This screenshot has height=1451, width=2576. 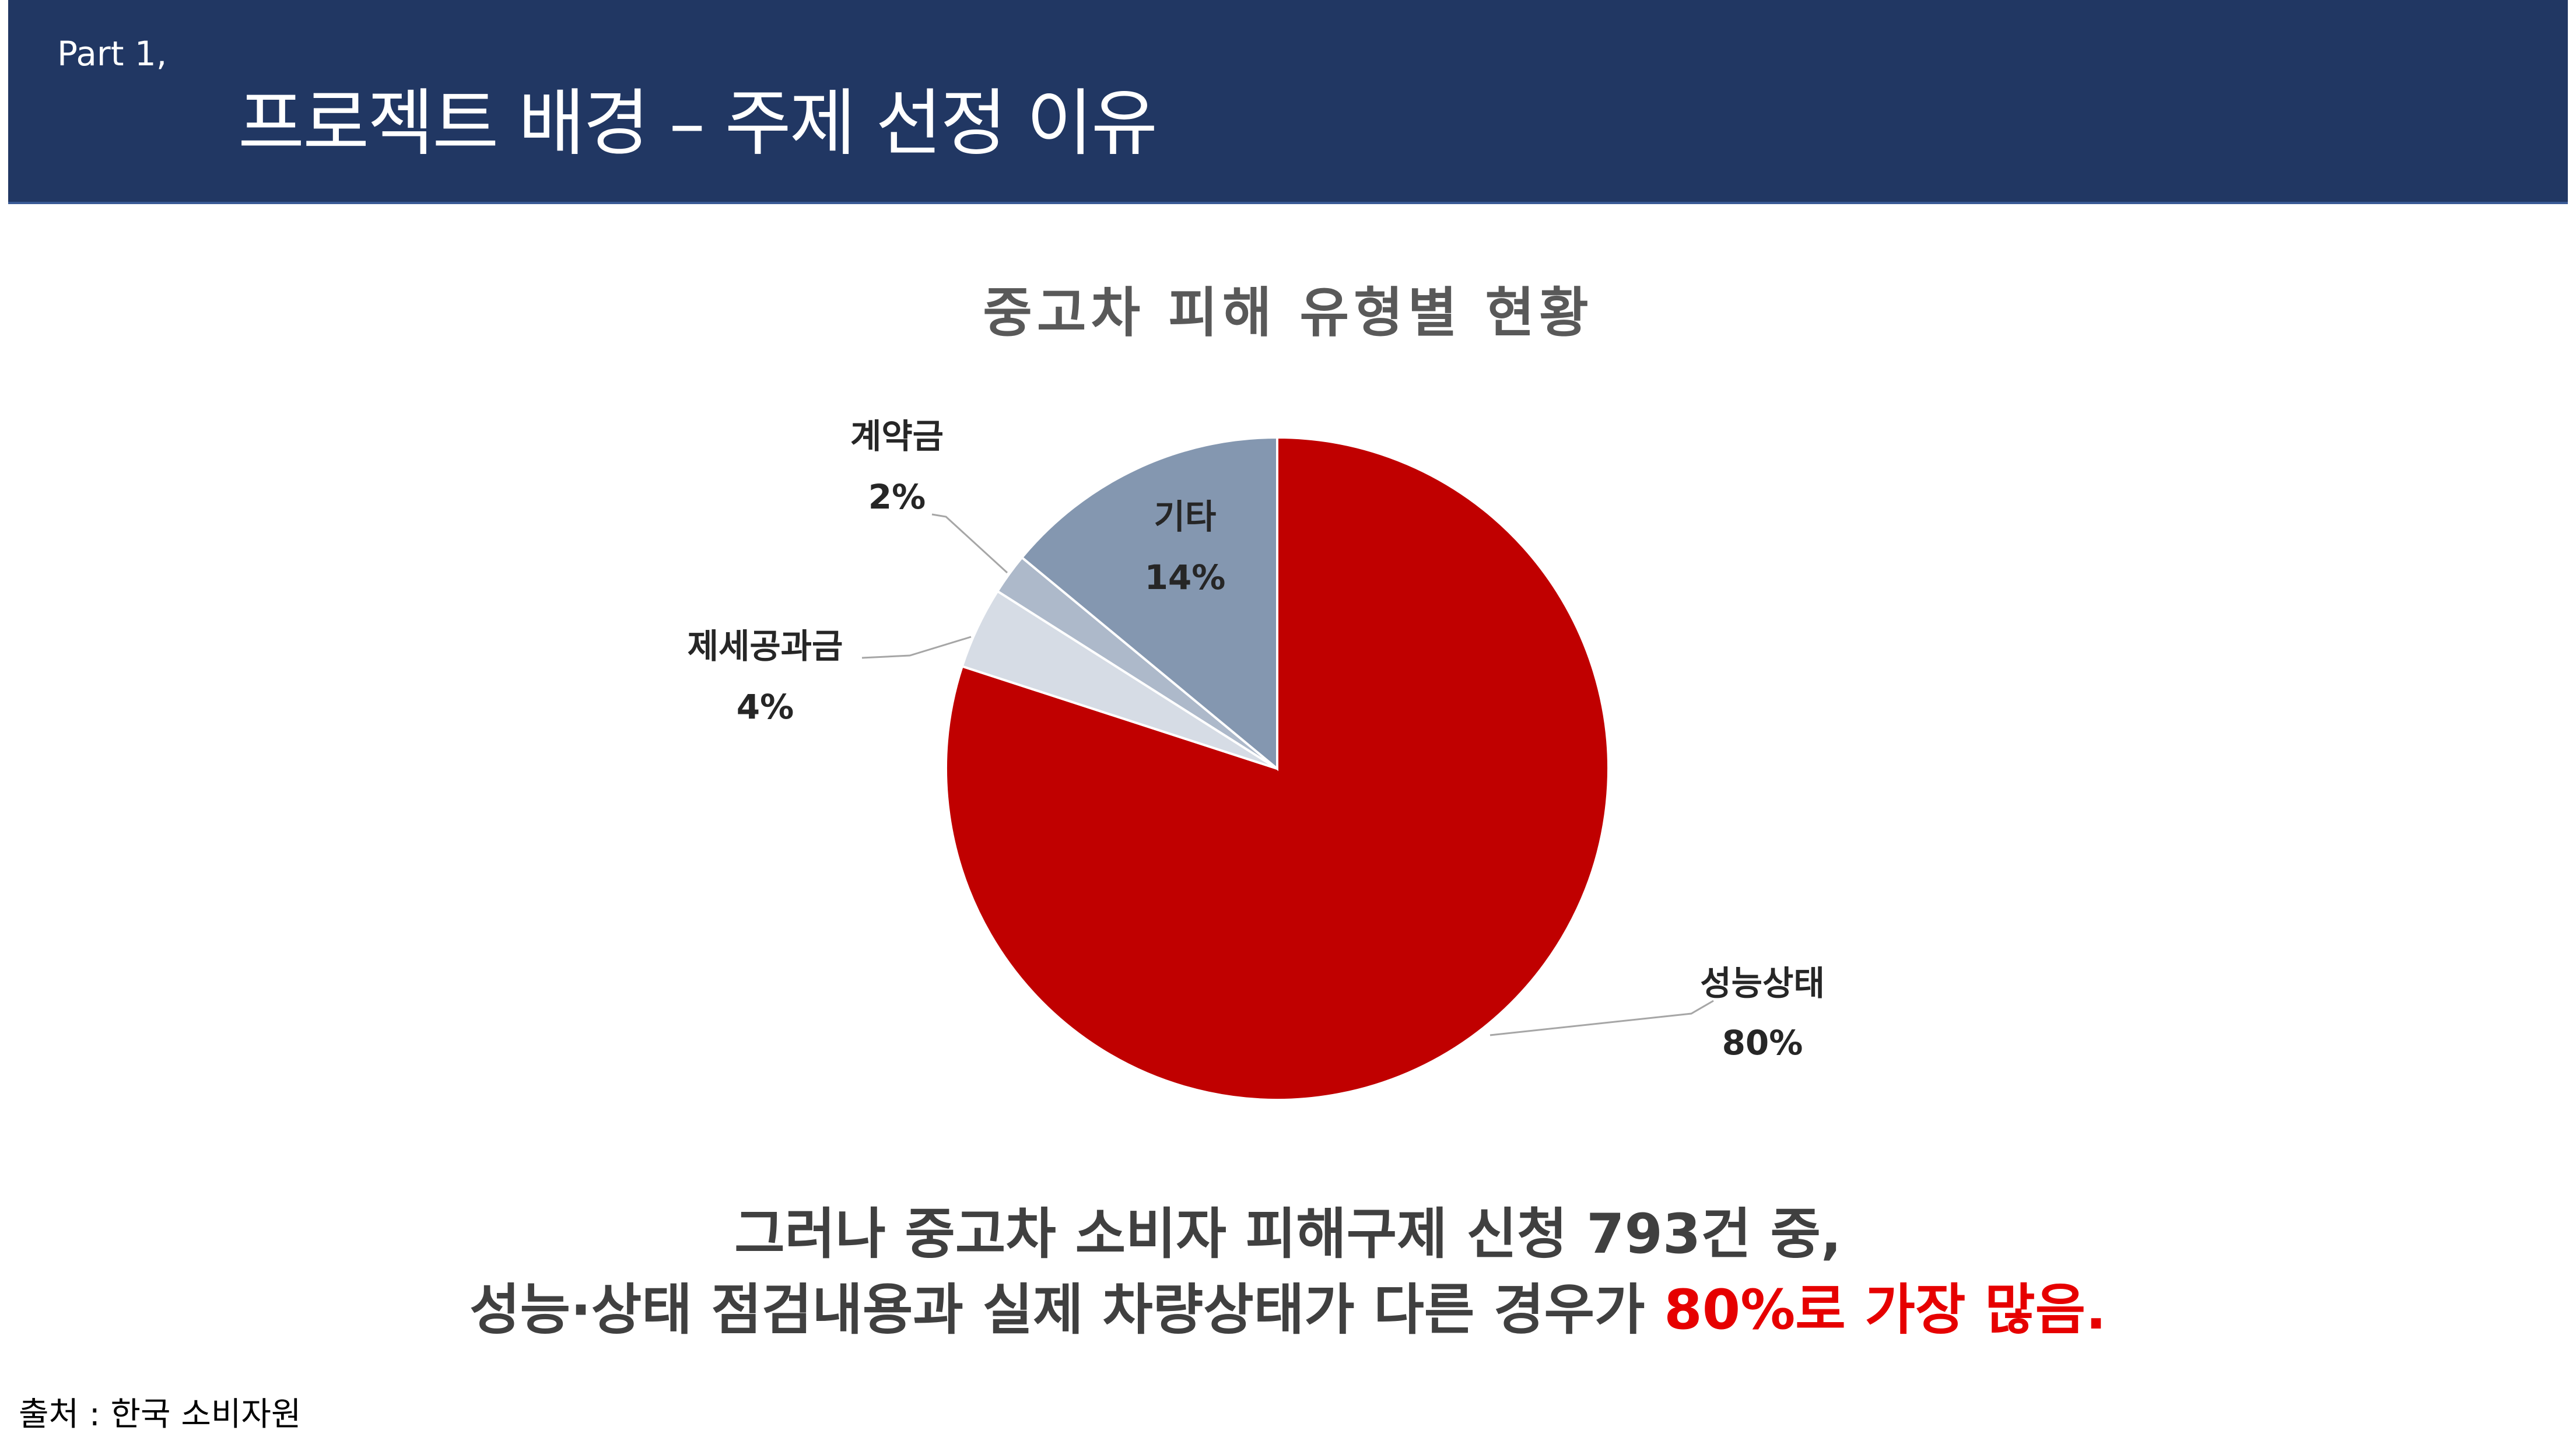 I want to click on caption-line-2: 성능·상태 점검내용과 실제 차량상태가 다른 경우가 80%로 가장 많음., so click(x=1288, y=1305).